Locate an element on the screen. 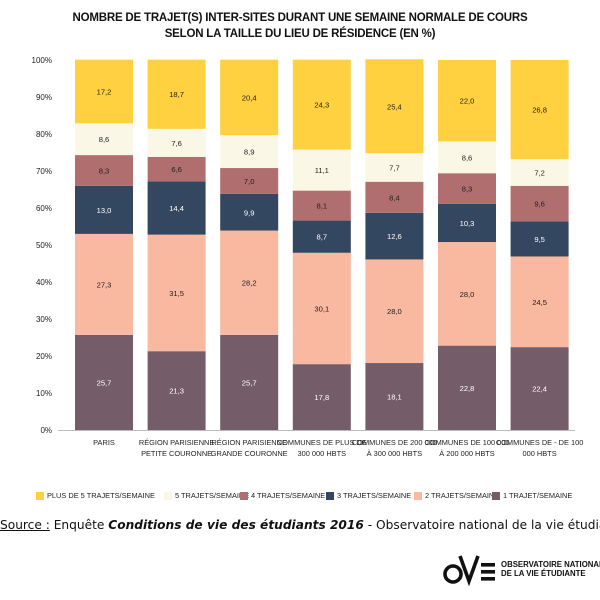  data-label: 28,0 is located at coordinates (467, 294).